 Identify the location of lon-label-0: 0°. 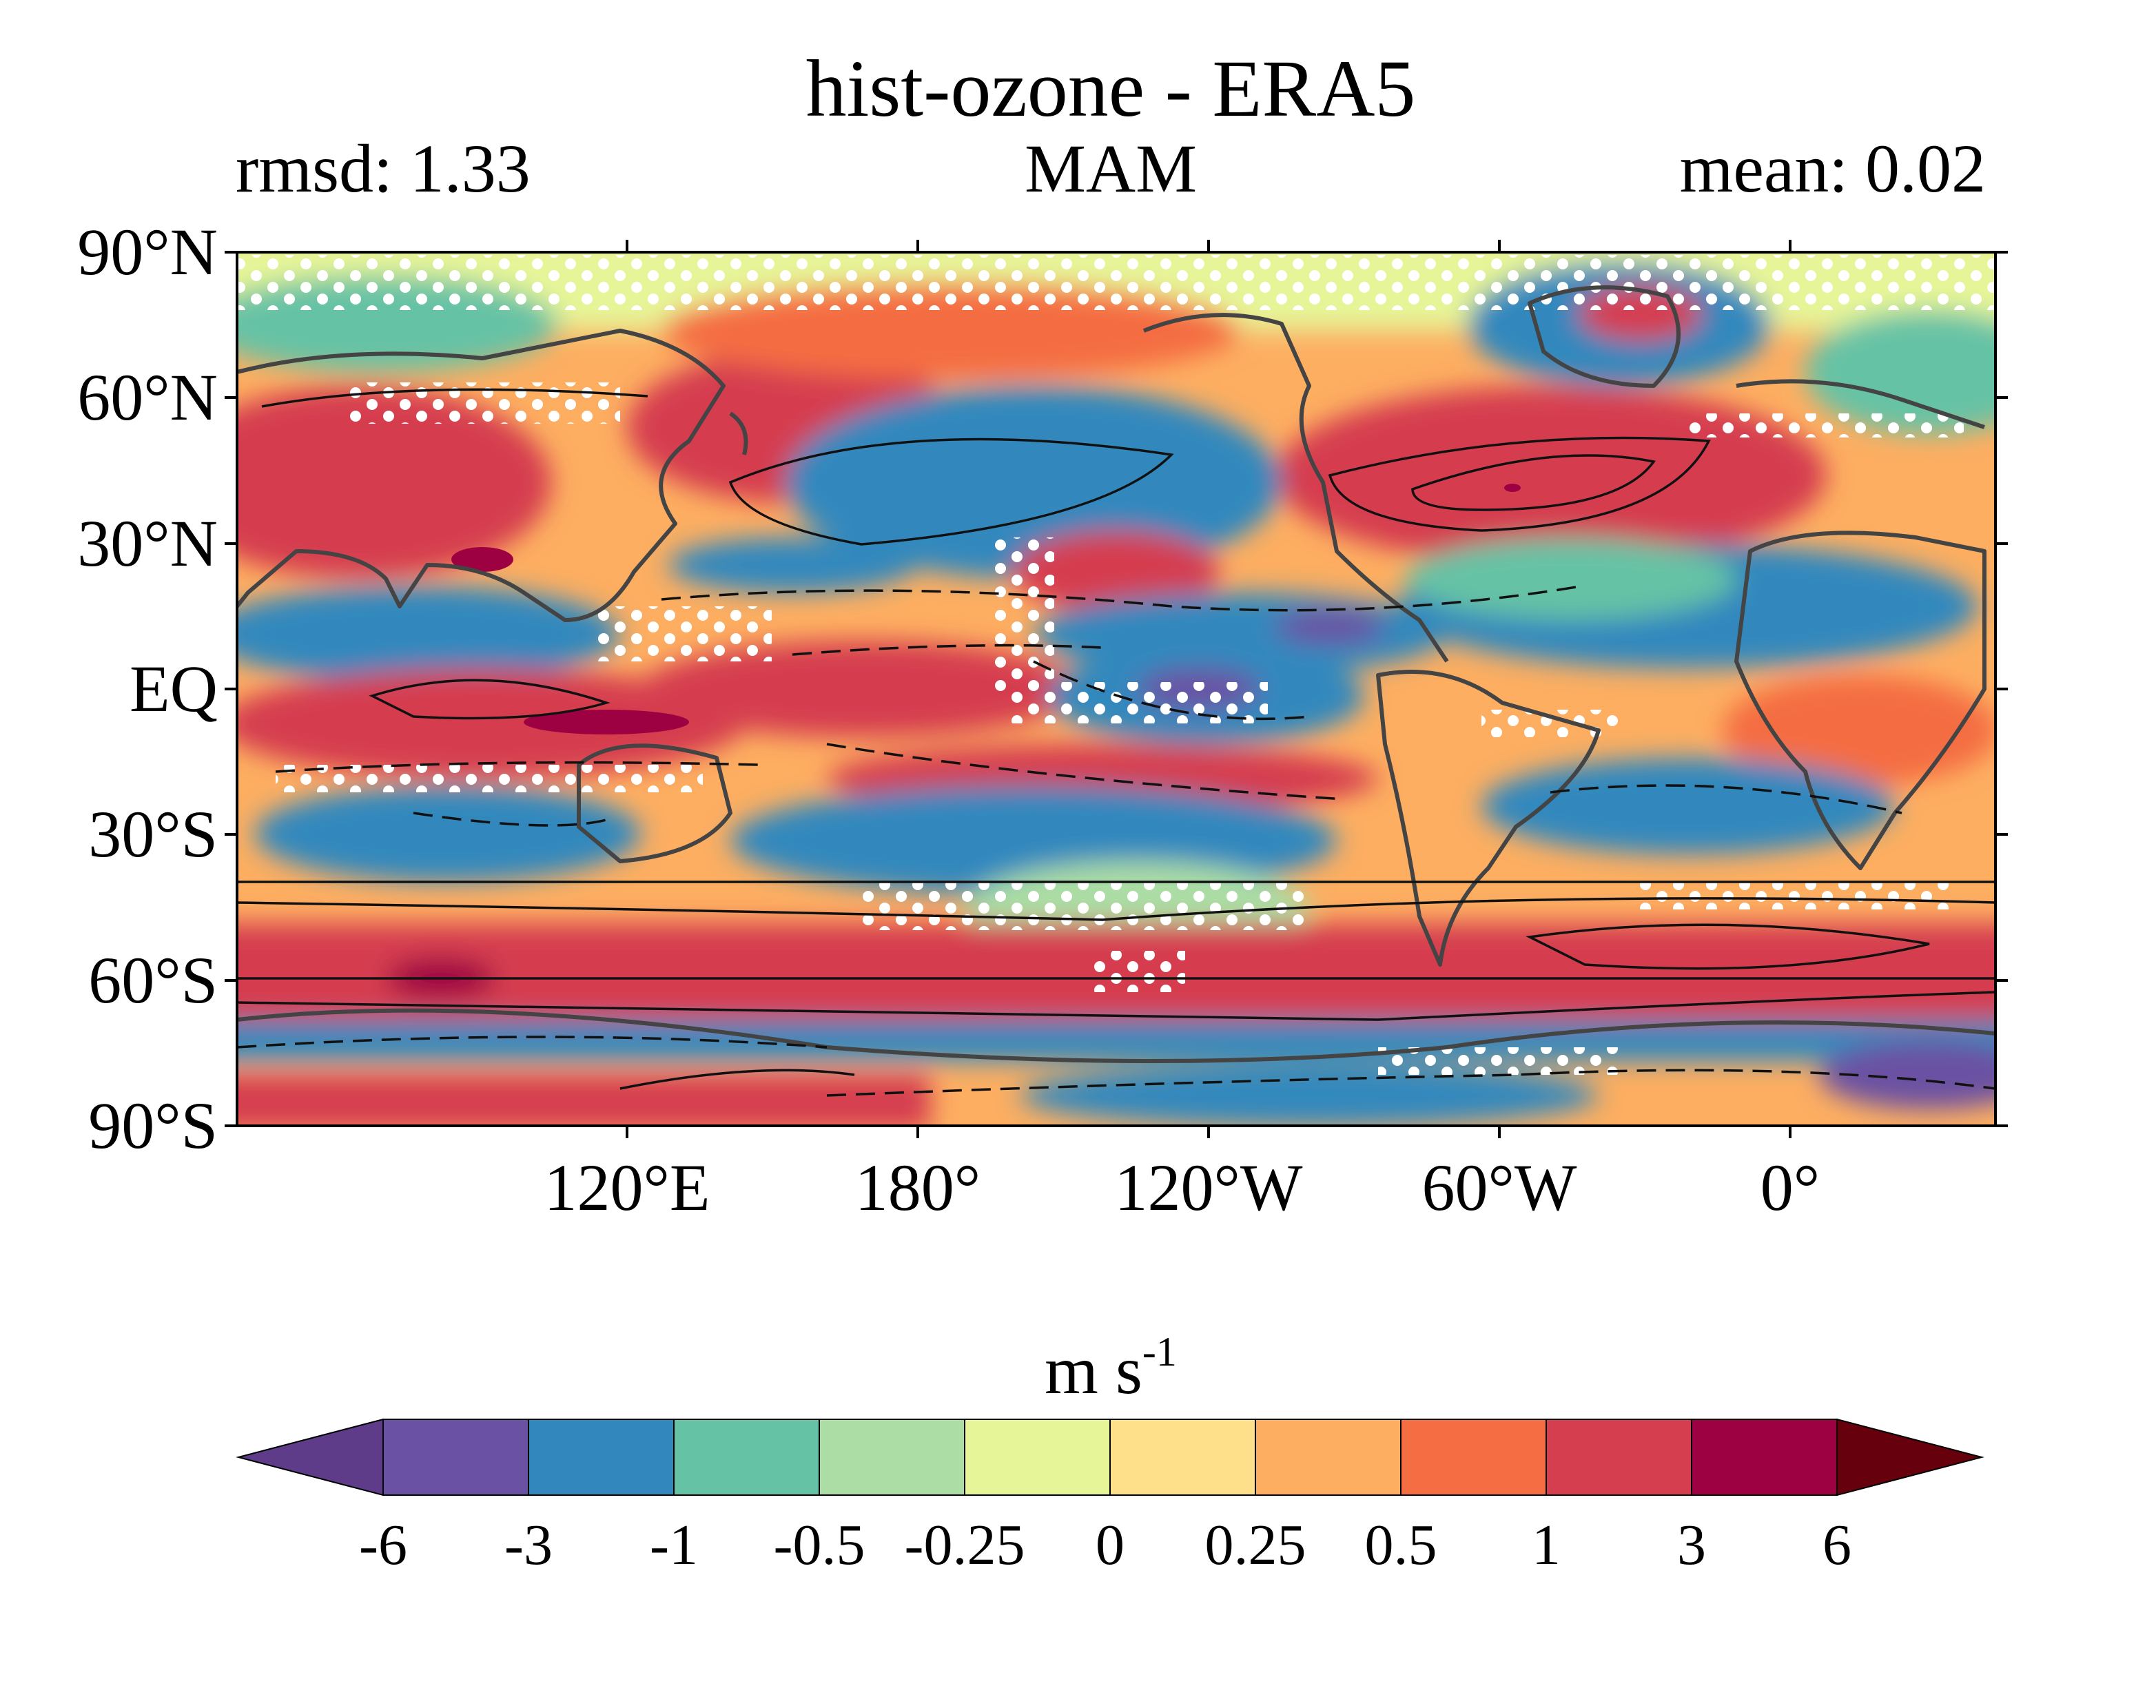
(1790, 1187).